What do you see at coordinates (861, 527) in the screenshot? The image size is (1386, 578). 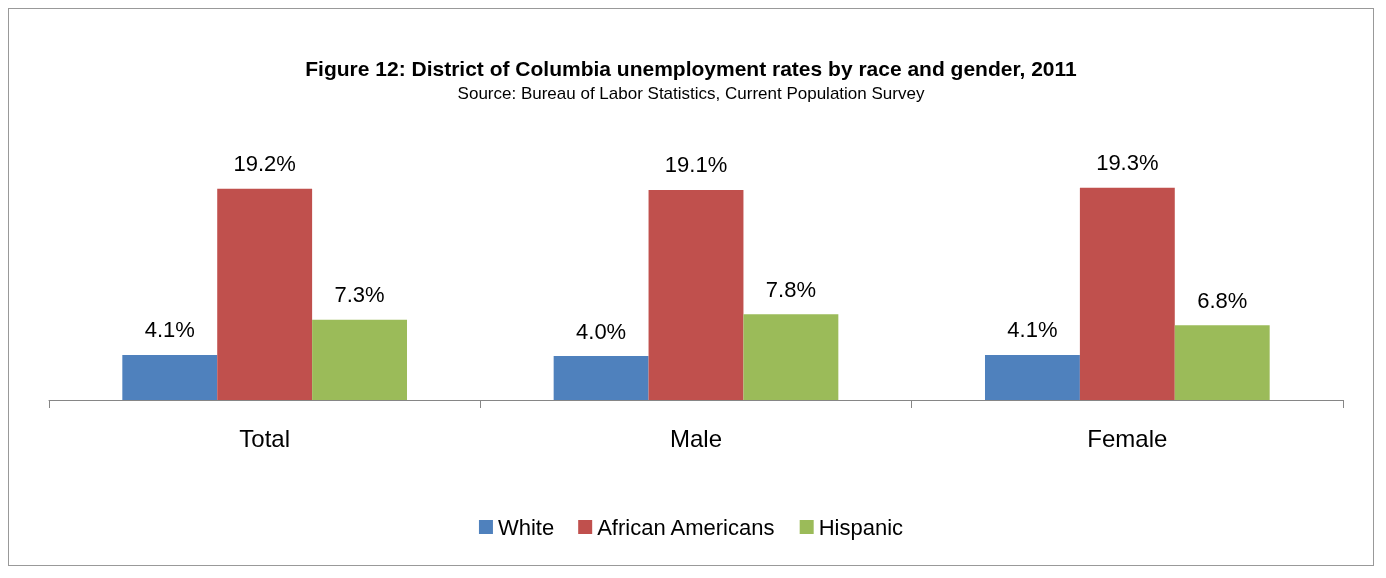 I see `legend-label: Hispanic` at bounding box center [861, 527].